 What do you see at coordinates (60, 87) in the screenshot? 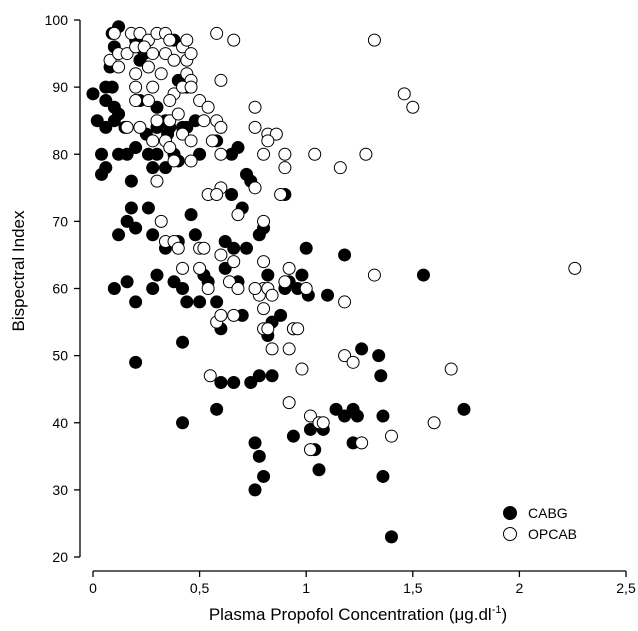
I see `y-tick-label: 90` at bounding box center [60, 87].